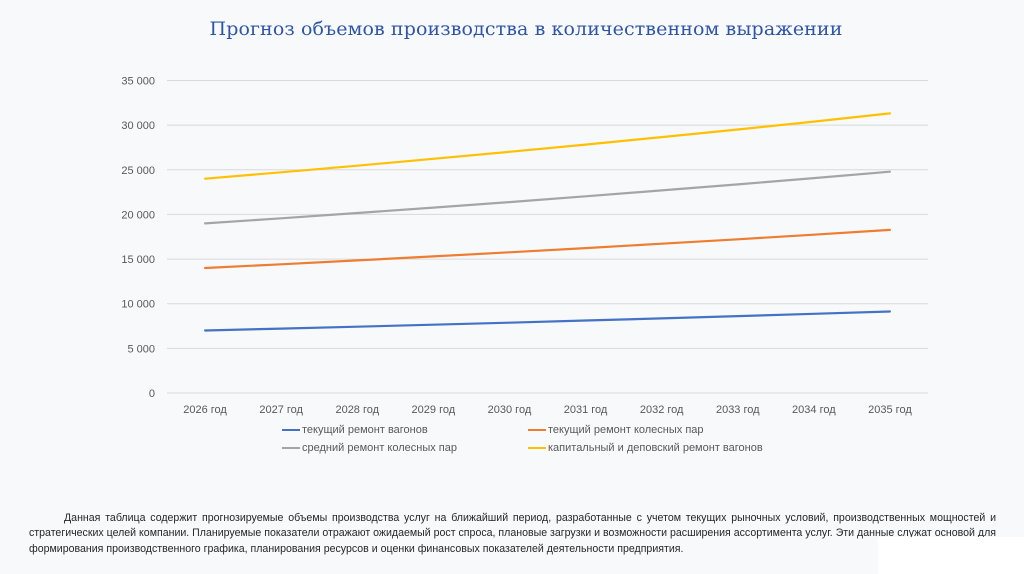 The height and width of the screenshot is (574, 1024). What do you see at coordinates (586, 410) in the screenshot?
I see `x-tick-label: 2031 год` at bounding box center [586, 410].